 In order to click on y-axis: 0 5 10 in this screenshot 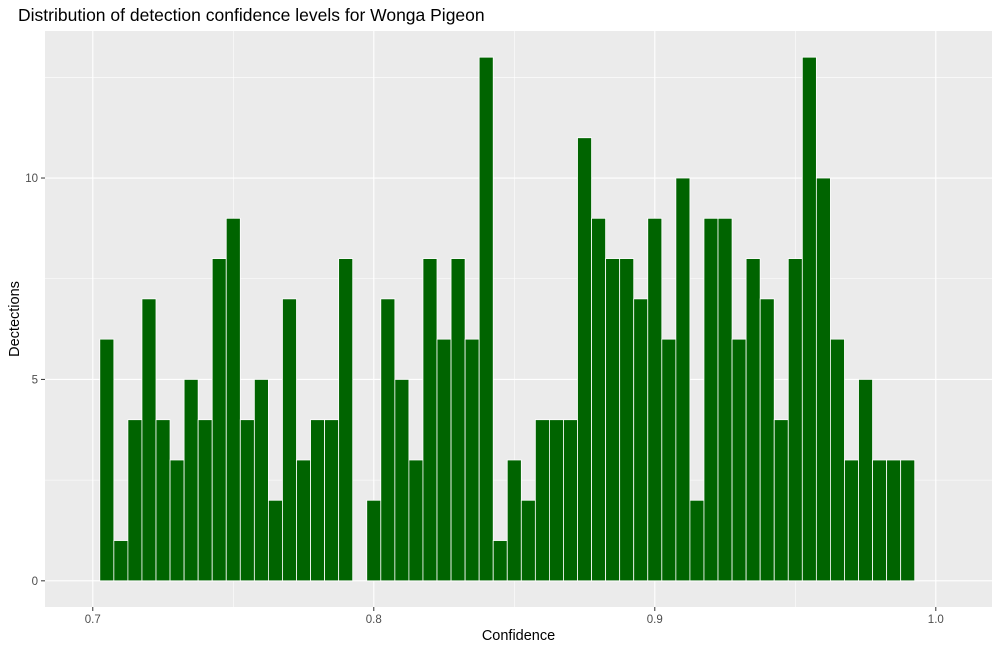, I will do `click(35, 380)`.